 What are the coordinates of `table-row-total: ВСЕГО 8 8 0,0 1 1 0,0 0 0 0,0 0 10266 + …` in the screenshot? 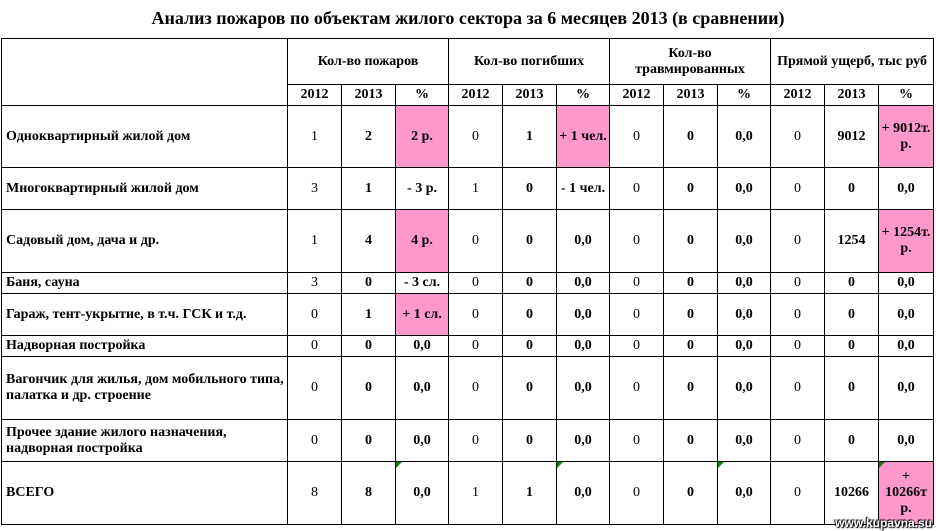 It's located at (468, 493).